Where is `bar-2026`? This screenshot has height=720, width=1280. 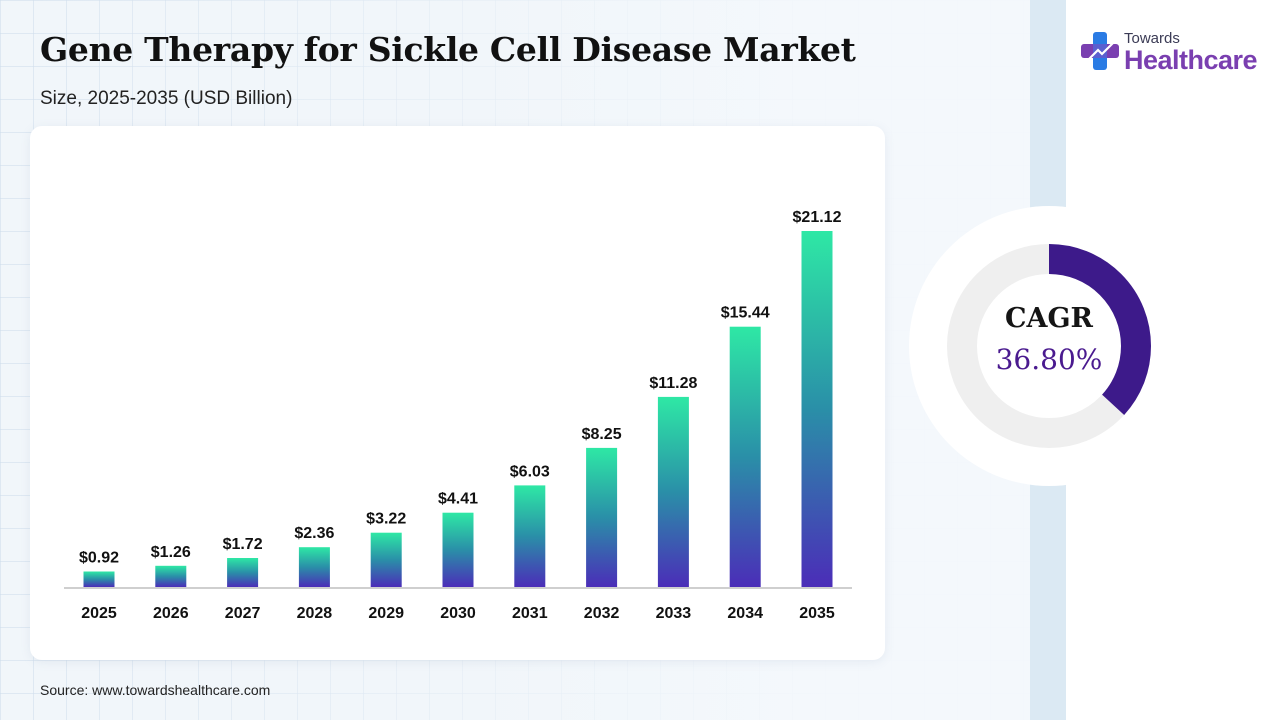
bar-2026 is located at coordinates (171, 576).